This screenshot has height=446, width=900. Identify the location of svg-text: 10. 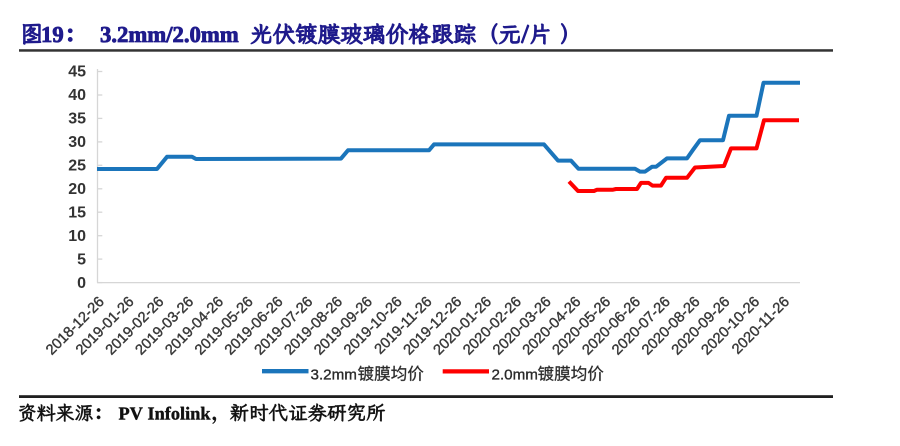
(77, 236).